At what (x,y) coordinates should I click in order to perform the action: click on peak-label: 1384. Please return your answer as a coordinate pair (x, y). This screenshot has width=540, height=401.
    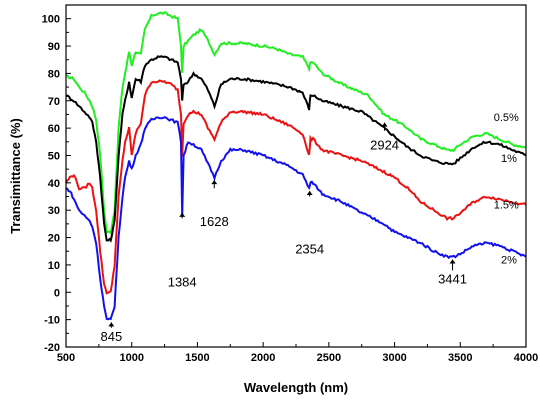
    Looking at the image, I should click on (182, 281).